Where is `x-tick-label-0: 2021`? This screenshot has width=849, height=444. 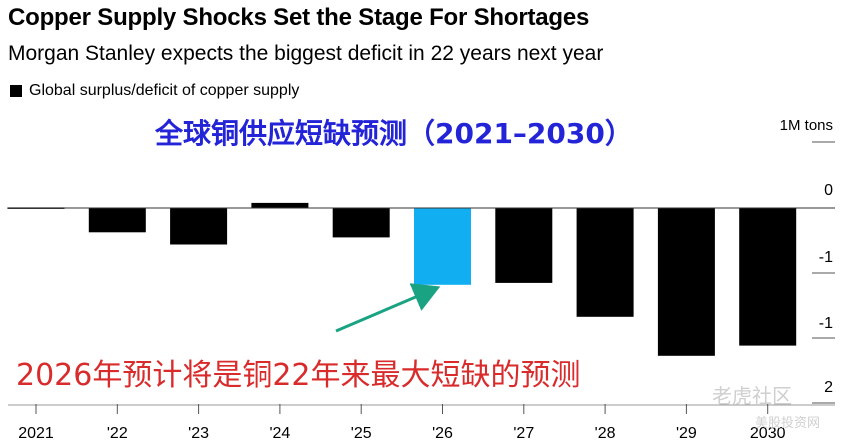
x-tick-label-0: 2021 is located at coordinates (36, 433).